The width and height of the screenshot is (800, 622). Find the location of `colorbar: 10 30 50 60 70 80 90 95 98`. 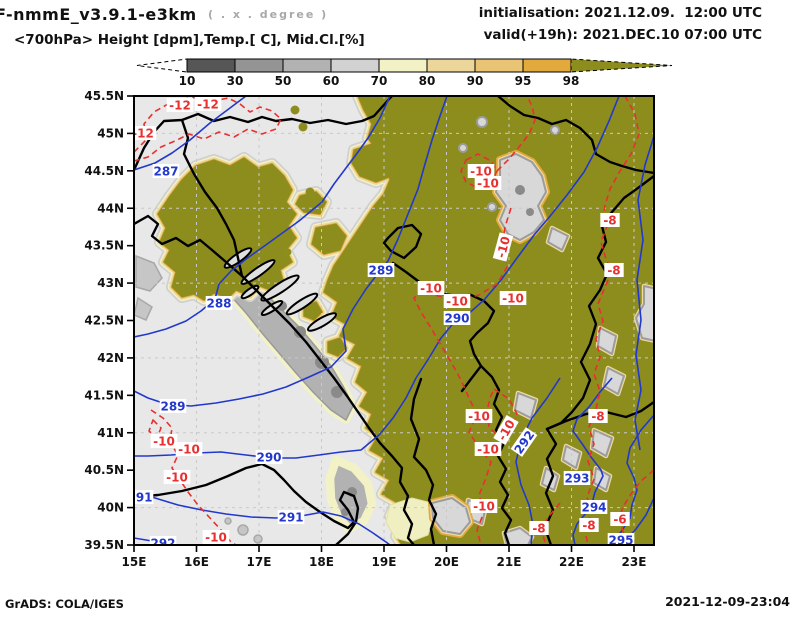

colorbar: 10 30 50 60 70 80 90 95 98 is located at coordinates (404, 73).